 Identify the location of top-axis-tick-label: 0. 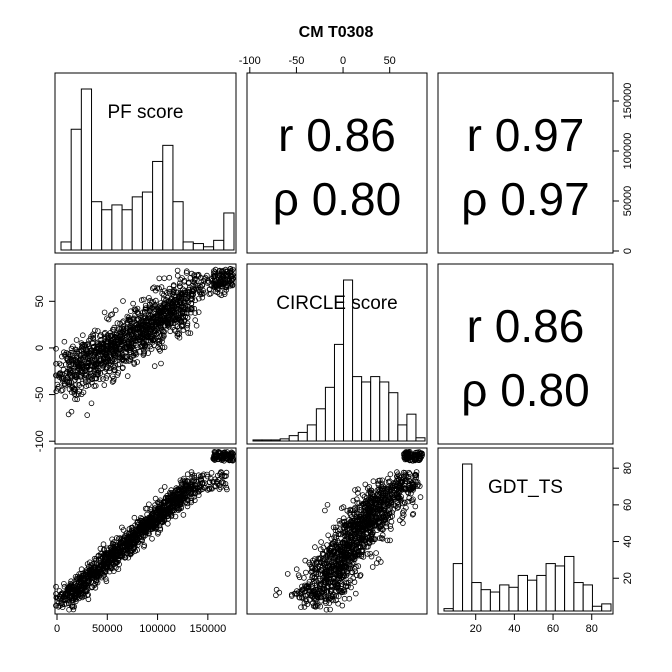
(343, 61).